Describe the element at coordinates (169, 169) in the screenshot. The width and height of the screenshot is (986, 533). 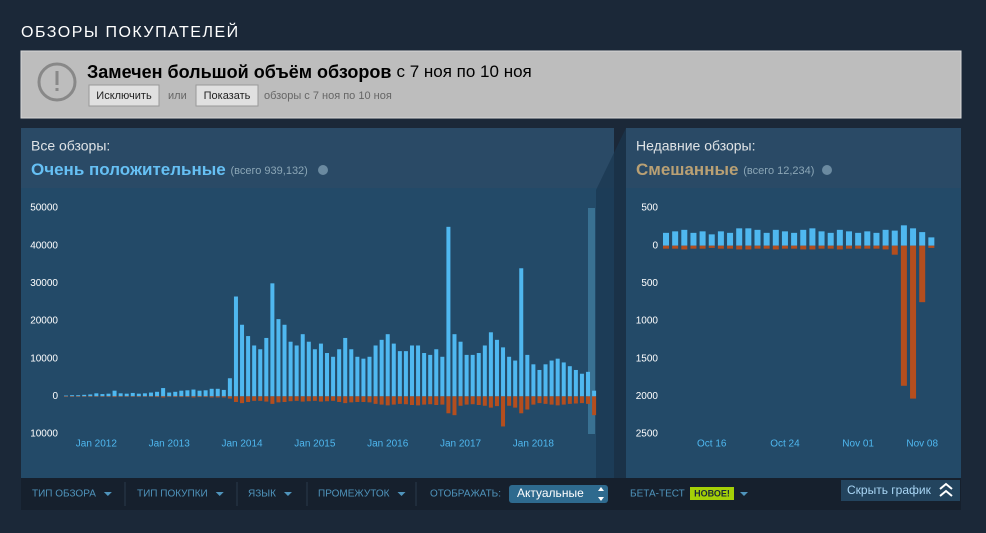
I see `all-rating: Очень положительные (всего 939,132)` at that location.